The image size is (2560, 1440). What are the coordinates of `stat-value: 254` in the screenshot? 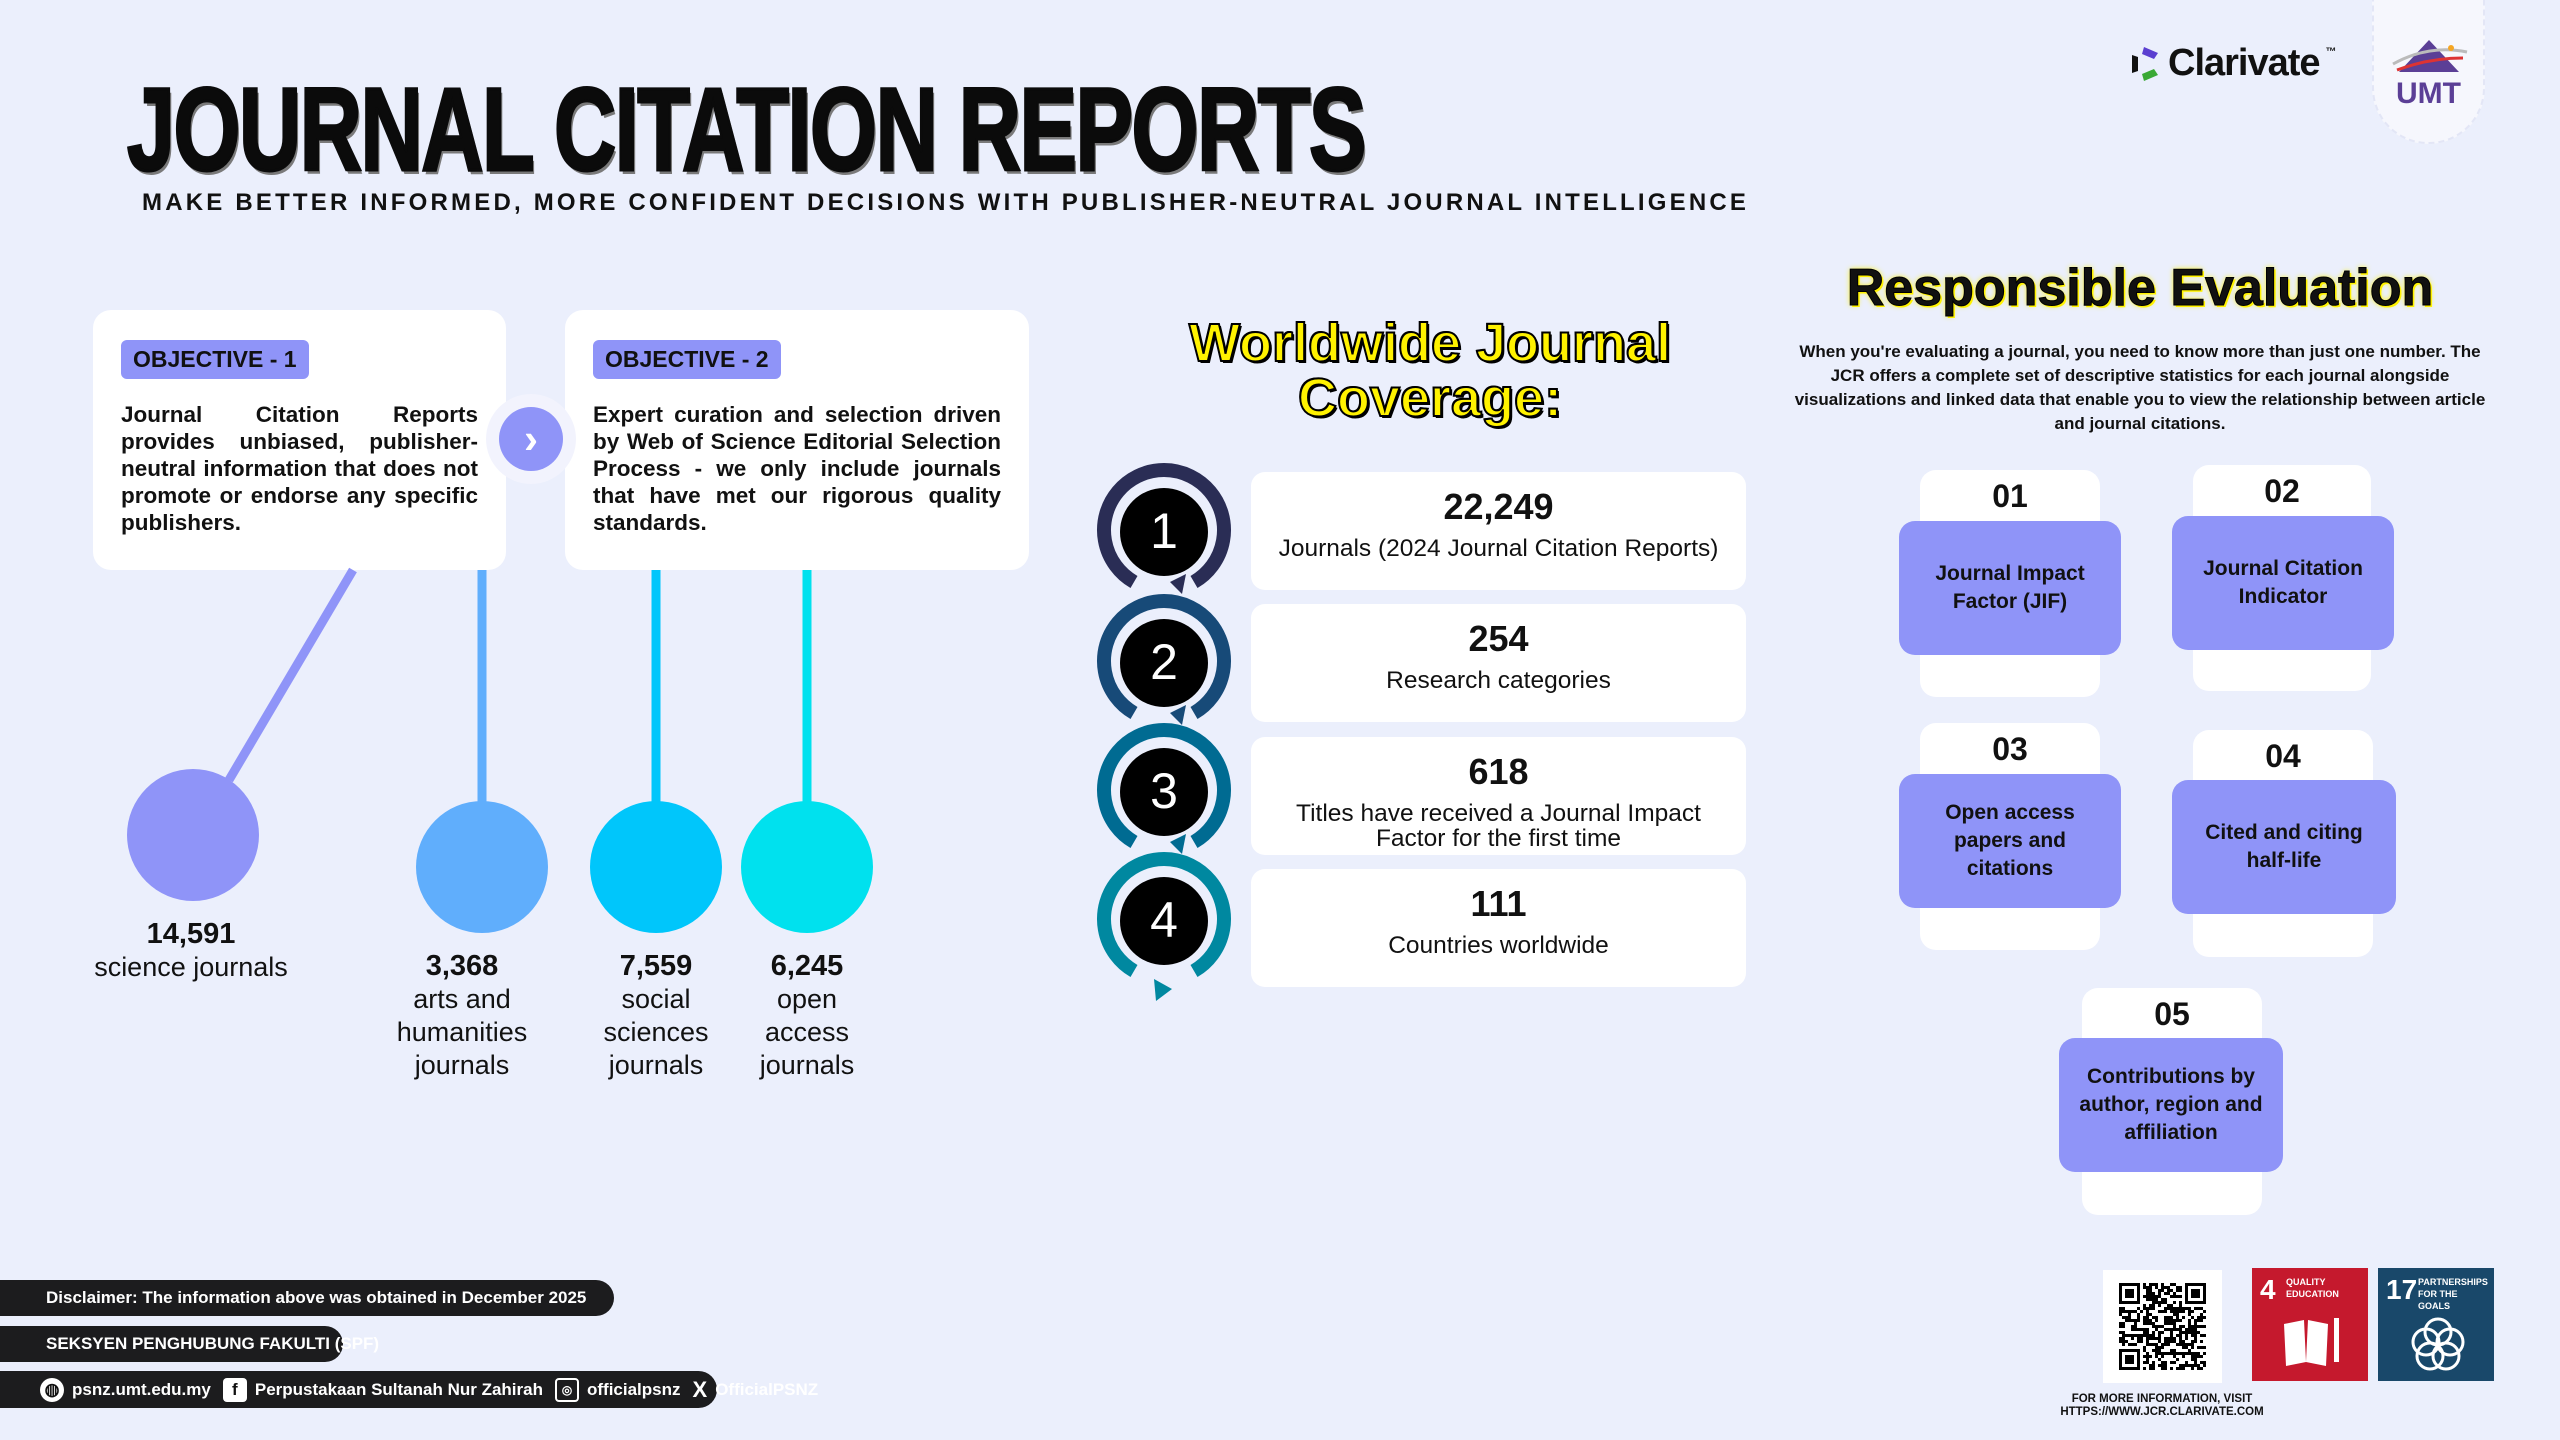 It's located at (1498, 638).